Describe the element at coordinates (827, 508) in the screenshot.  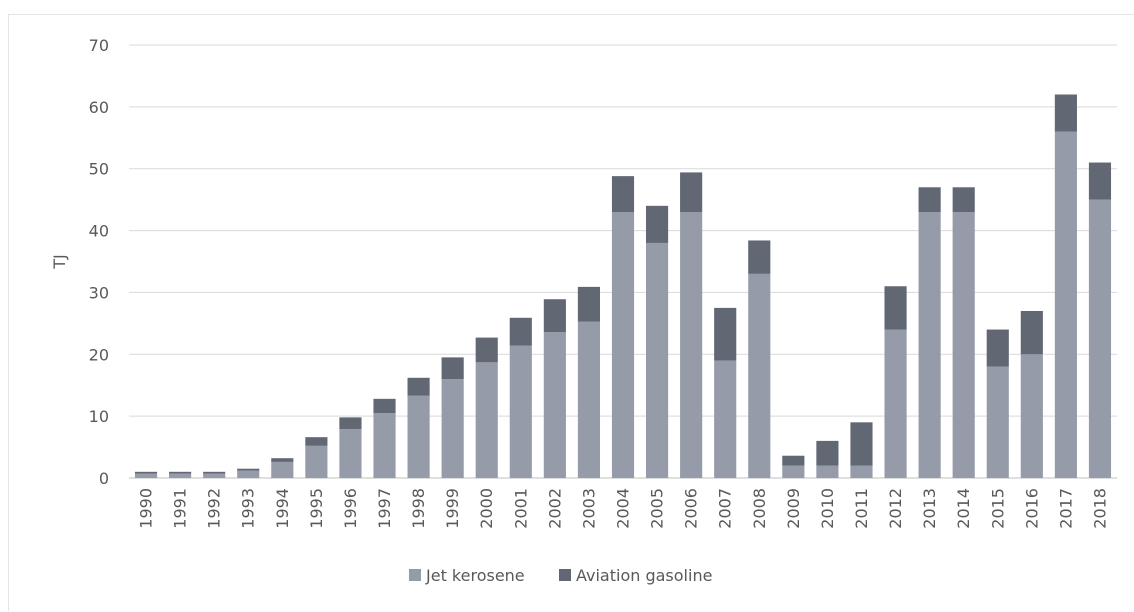
I see `x-tick-label: 2010` at that location.